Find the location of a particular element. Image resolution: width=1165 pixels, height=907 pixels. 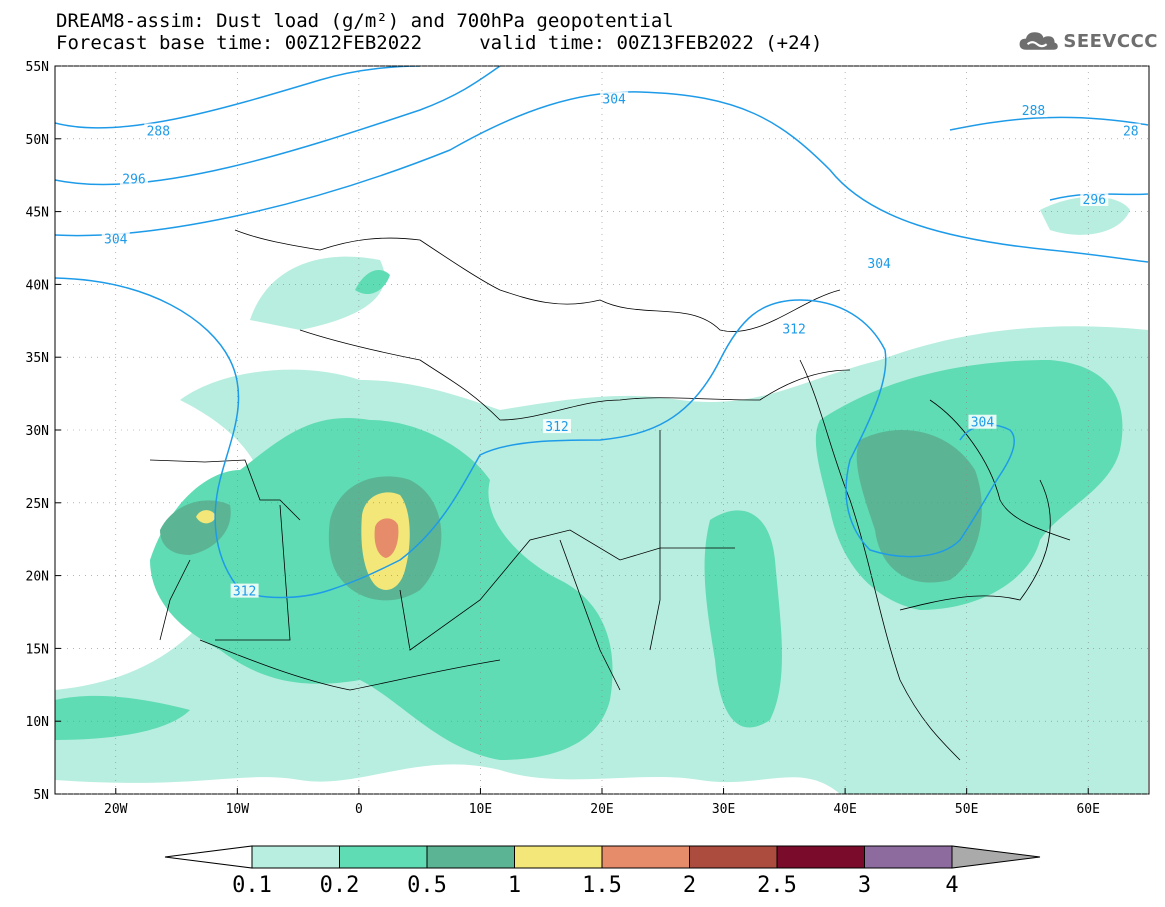

colorbar-label: 1 is located at coordinates (514, 885).